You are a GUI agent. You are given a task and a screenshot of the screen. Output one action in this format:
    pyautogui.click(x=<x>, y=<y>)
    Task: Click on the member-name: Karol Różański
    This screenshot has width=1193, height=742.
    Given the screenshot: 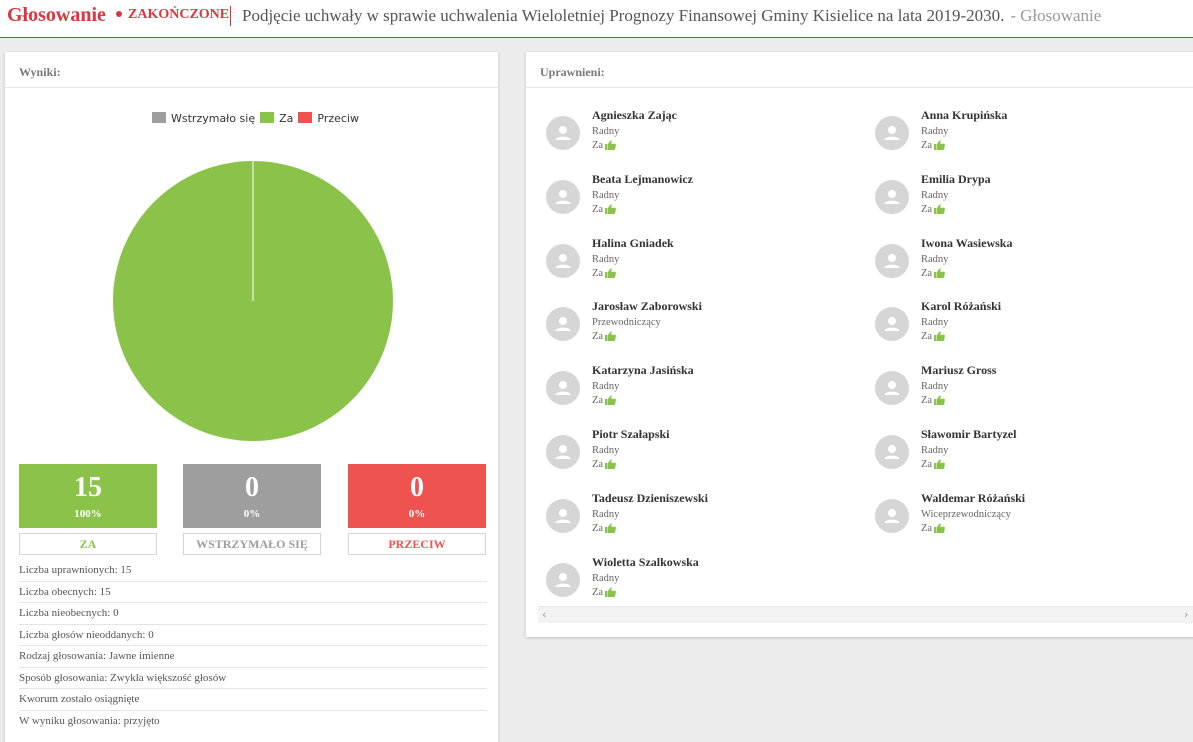 What is the action you would take?
    pyautogui.click(x=961, y=306)
    